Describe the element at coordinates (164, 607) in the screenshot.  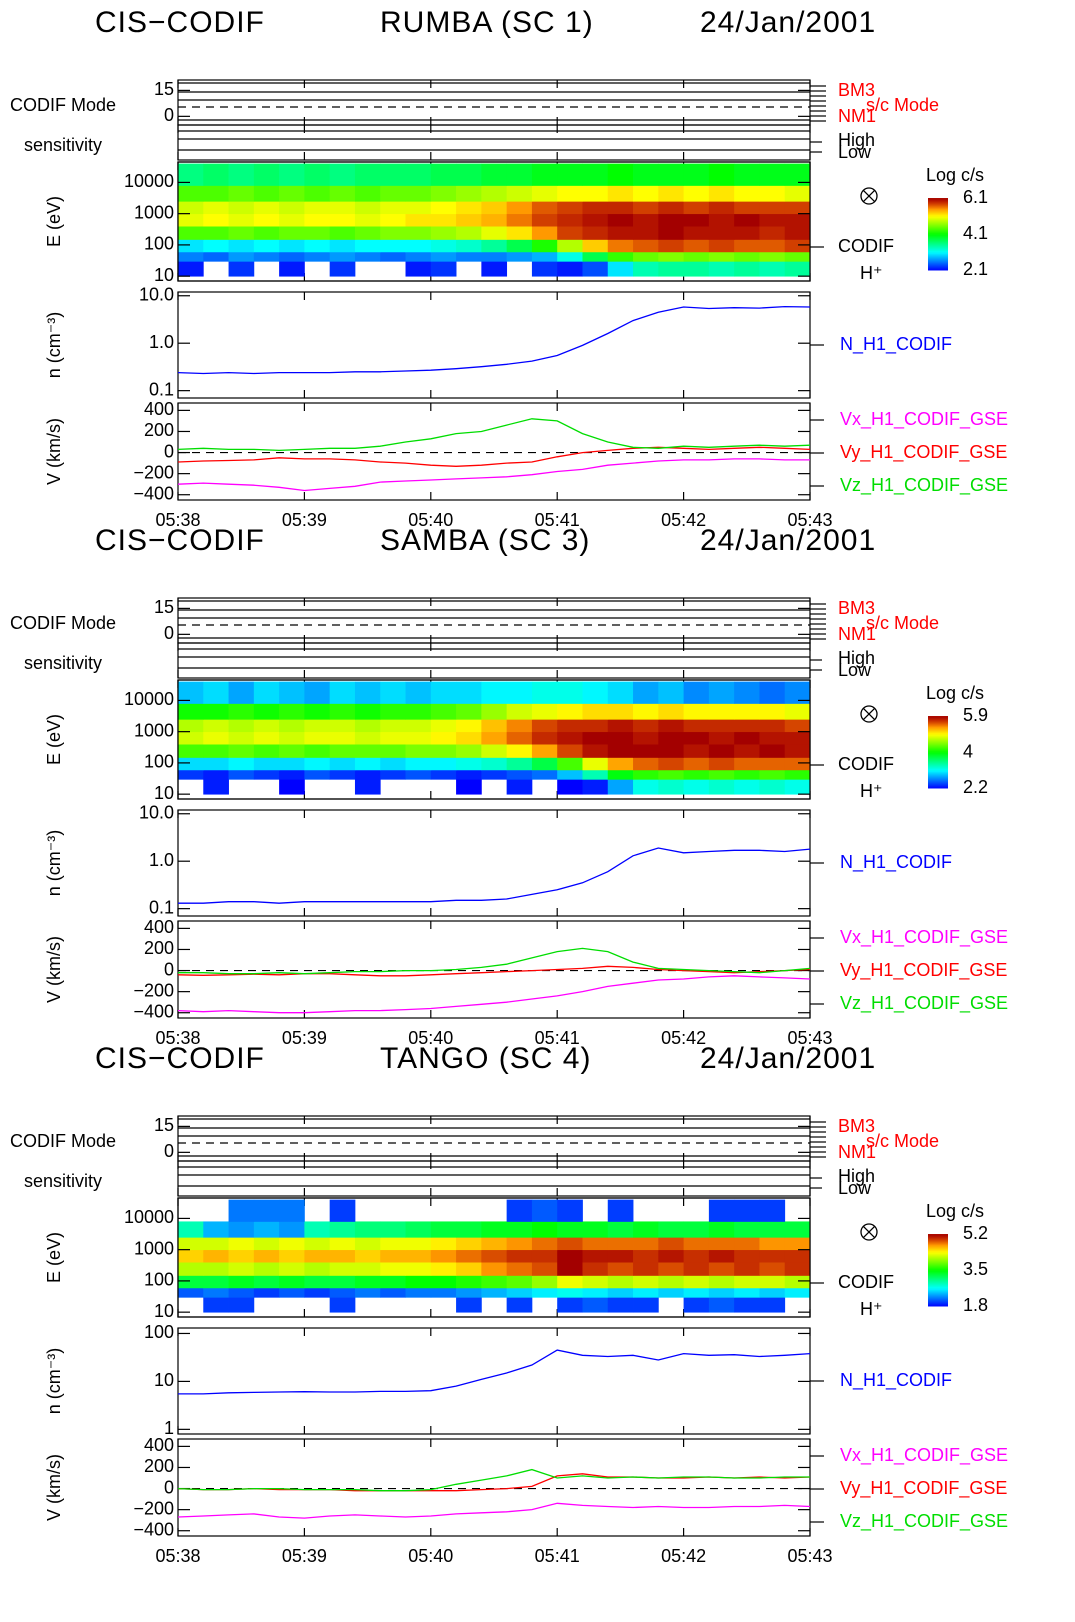
I see `y-tick-label: 15` at that location.